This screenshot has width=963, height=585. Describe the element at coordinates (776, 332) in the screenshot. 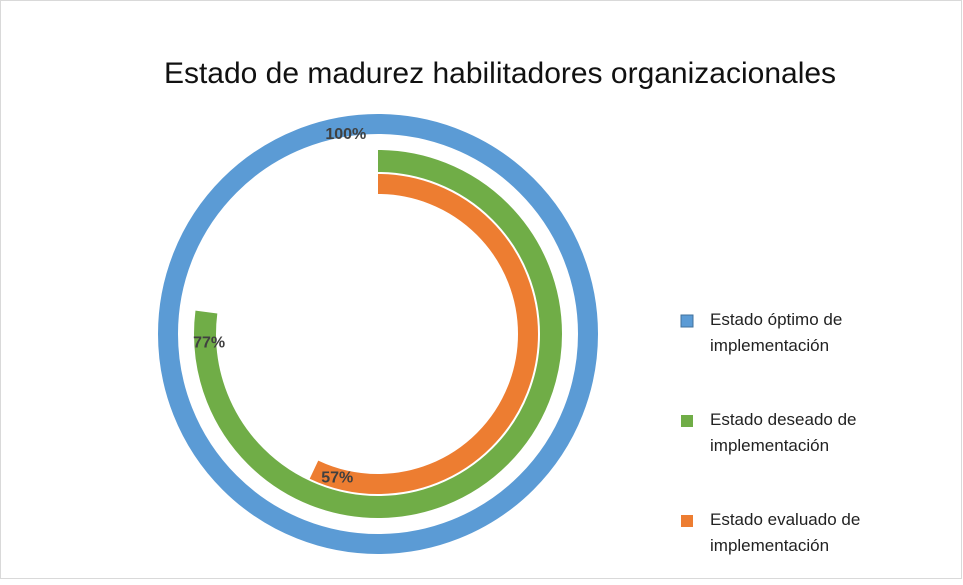

I see `legend-label: Estado óptimo de implementación` at that location.